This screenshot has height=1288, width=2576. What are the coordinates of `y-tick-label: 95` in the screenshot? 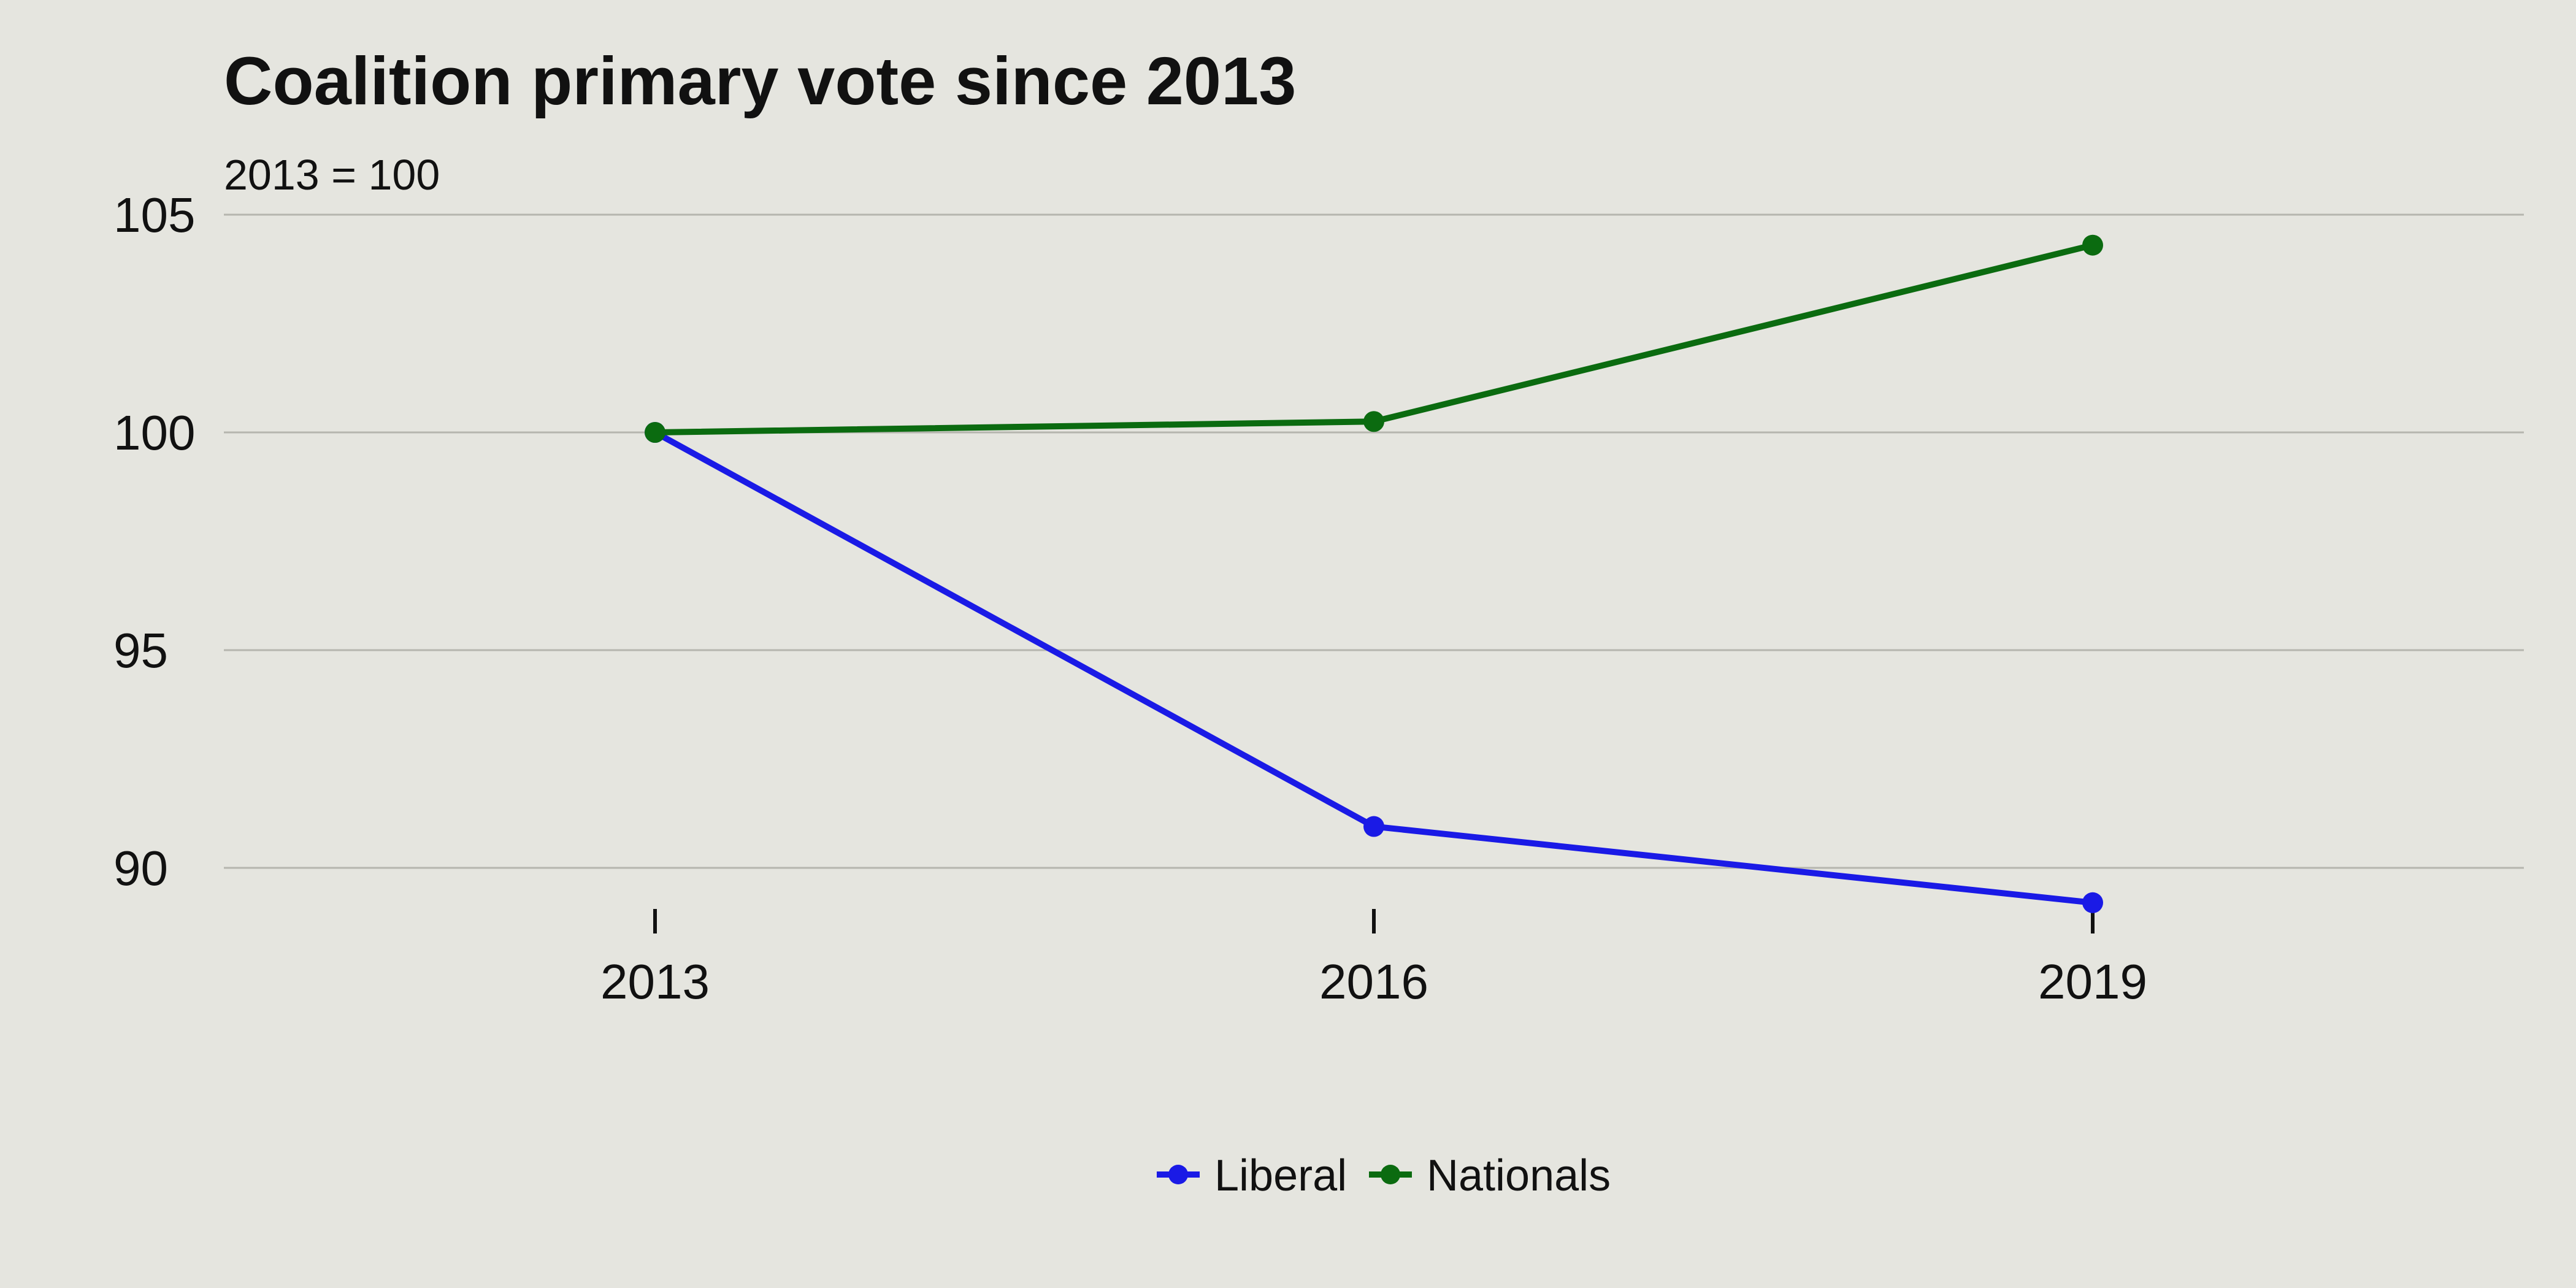 It's located at (140, 650).